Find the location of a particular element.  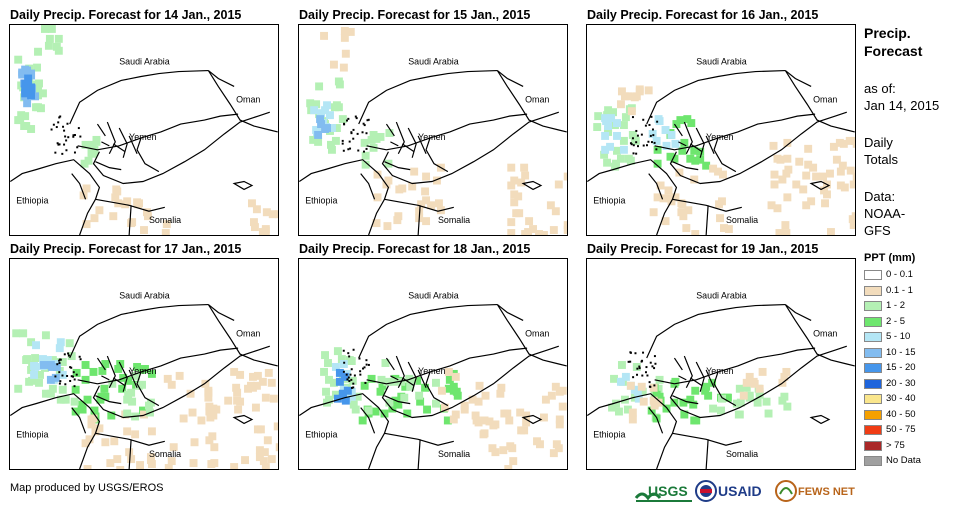

usaid-logo: USAID is located at coordinates (728, 491).